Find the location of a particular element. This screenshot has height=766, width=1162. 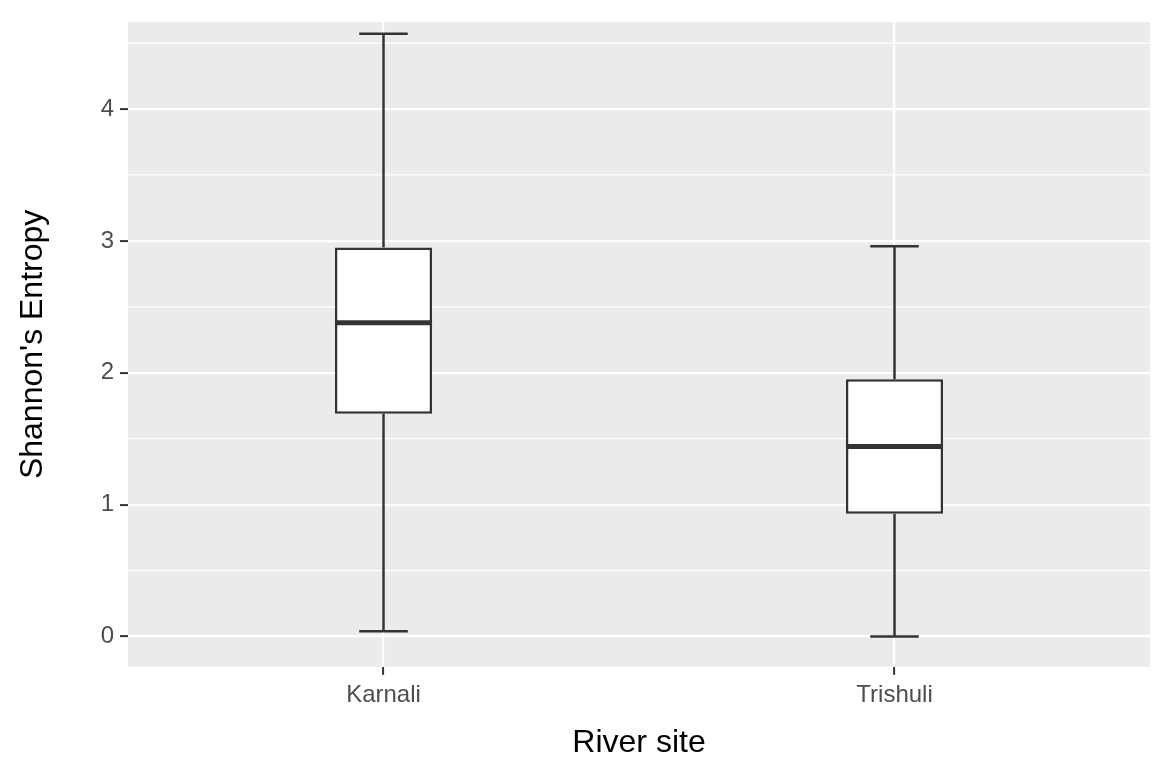

x-axis-title: River site is located at coordinates (639, 740).